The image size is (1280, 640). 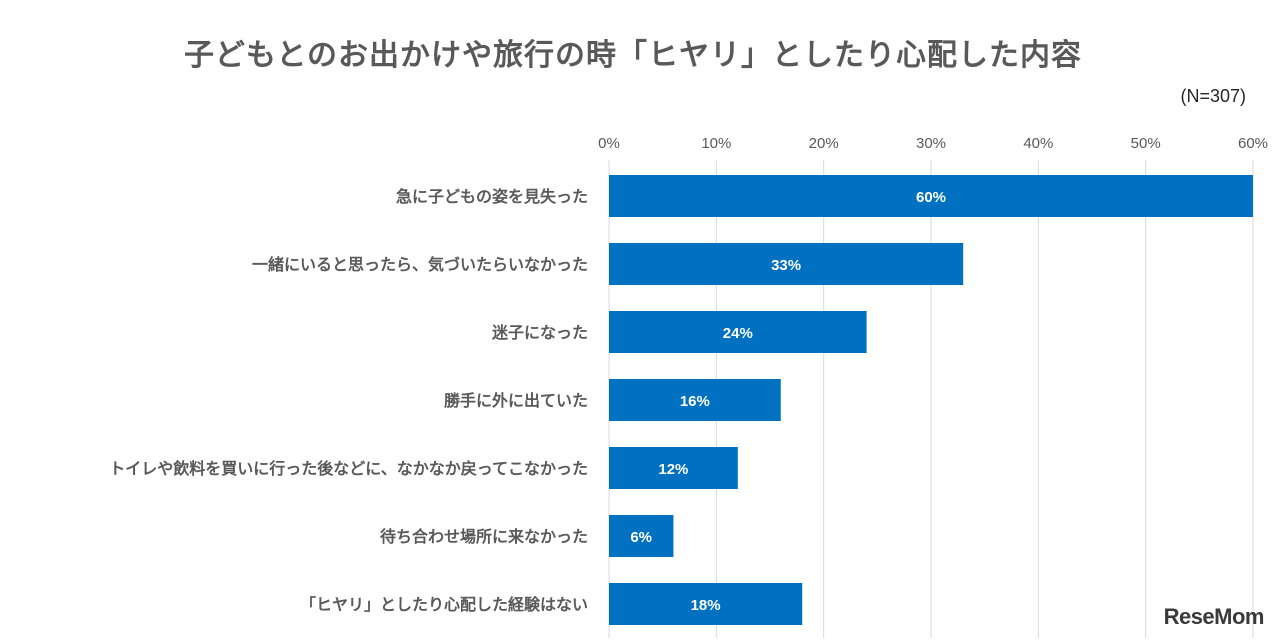 I want to click on category-label: 勝手に外に出ていた, so click(x=516, y=400).